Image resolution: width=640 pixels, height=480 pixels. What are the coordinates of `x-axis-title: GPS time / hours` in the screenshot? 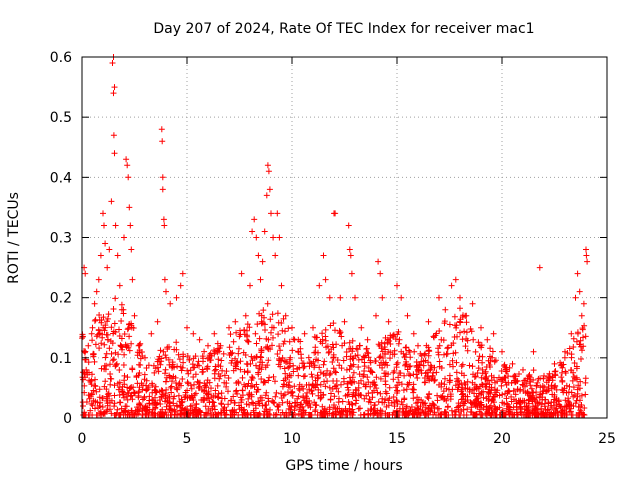 It's located at (343, 466).